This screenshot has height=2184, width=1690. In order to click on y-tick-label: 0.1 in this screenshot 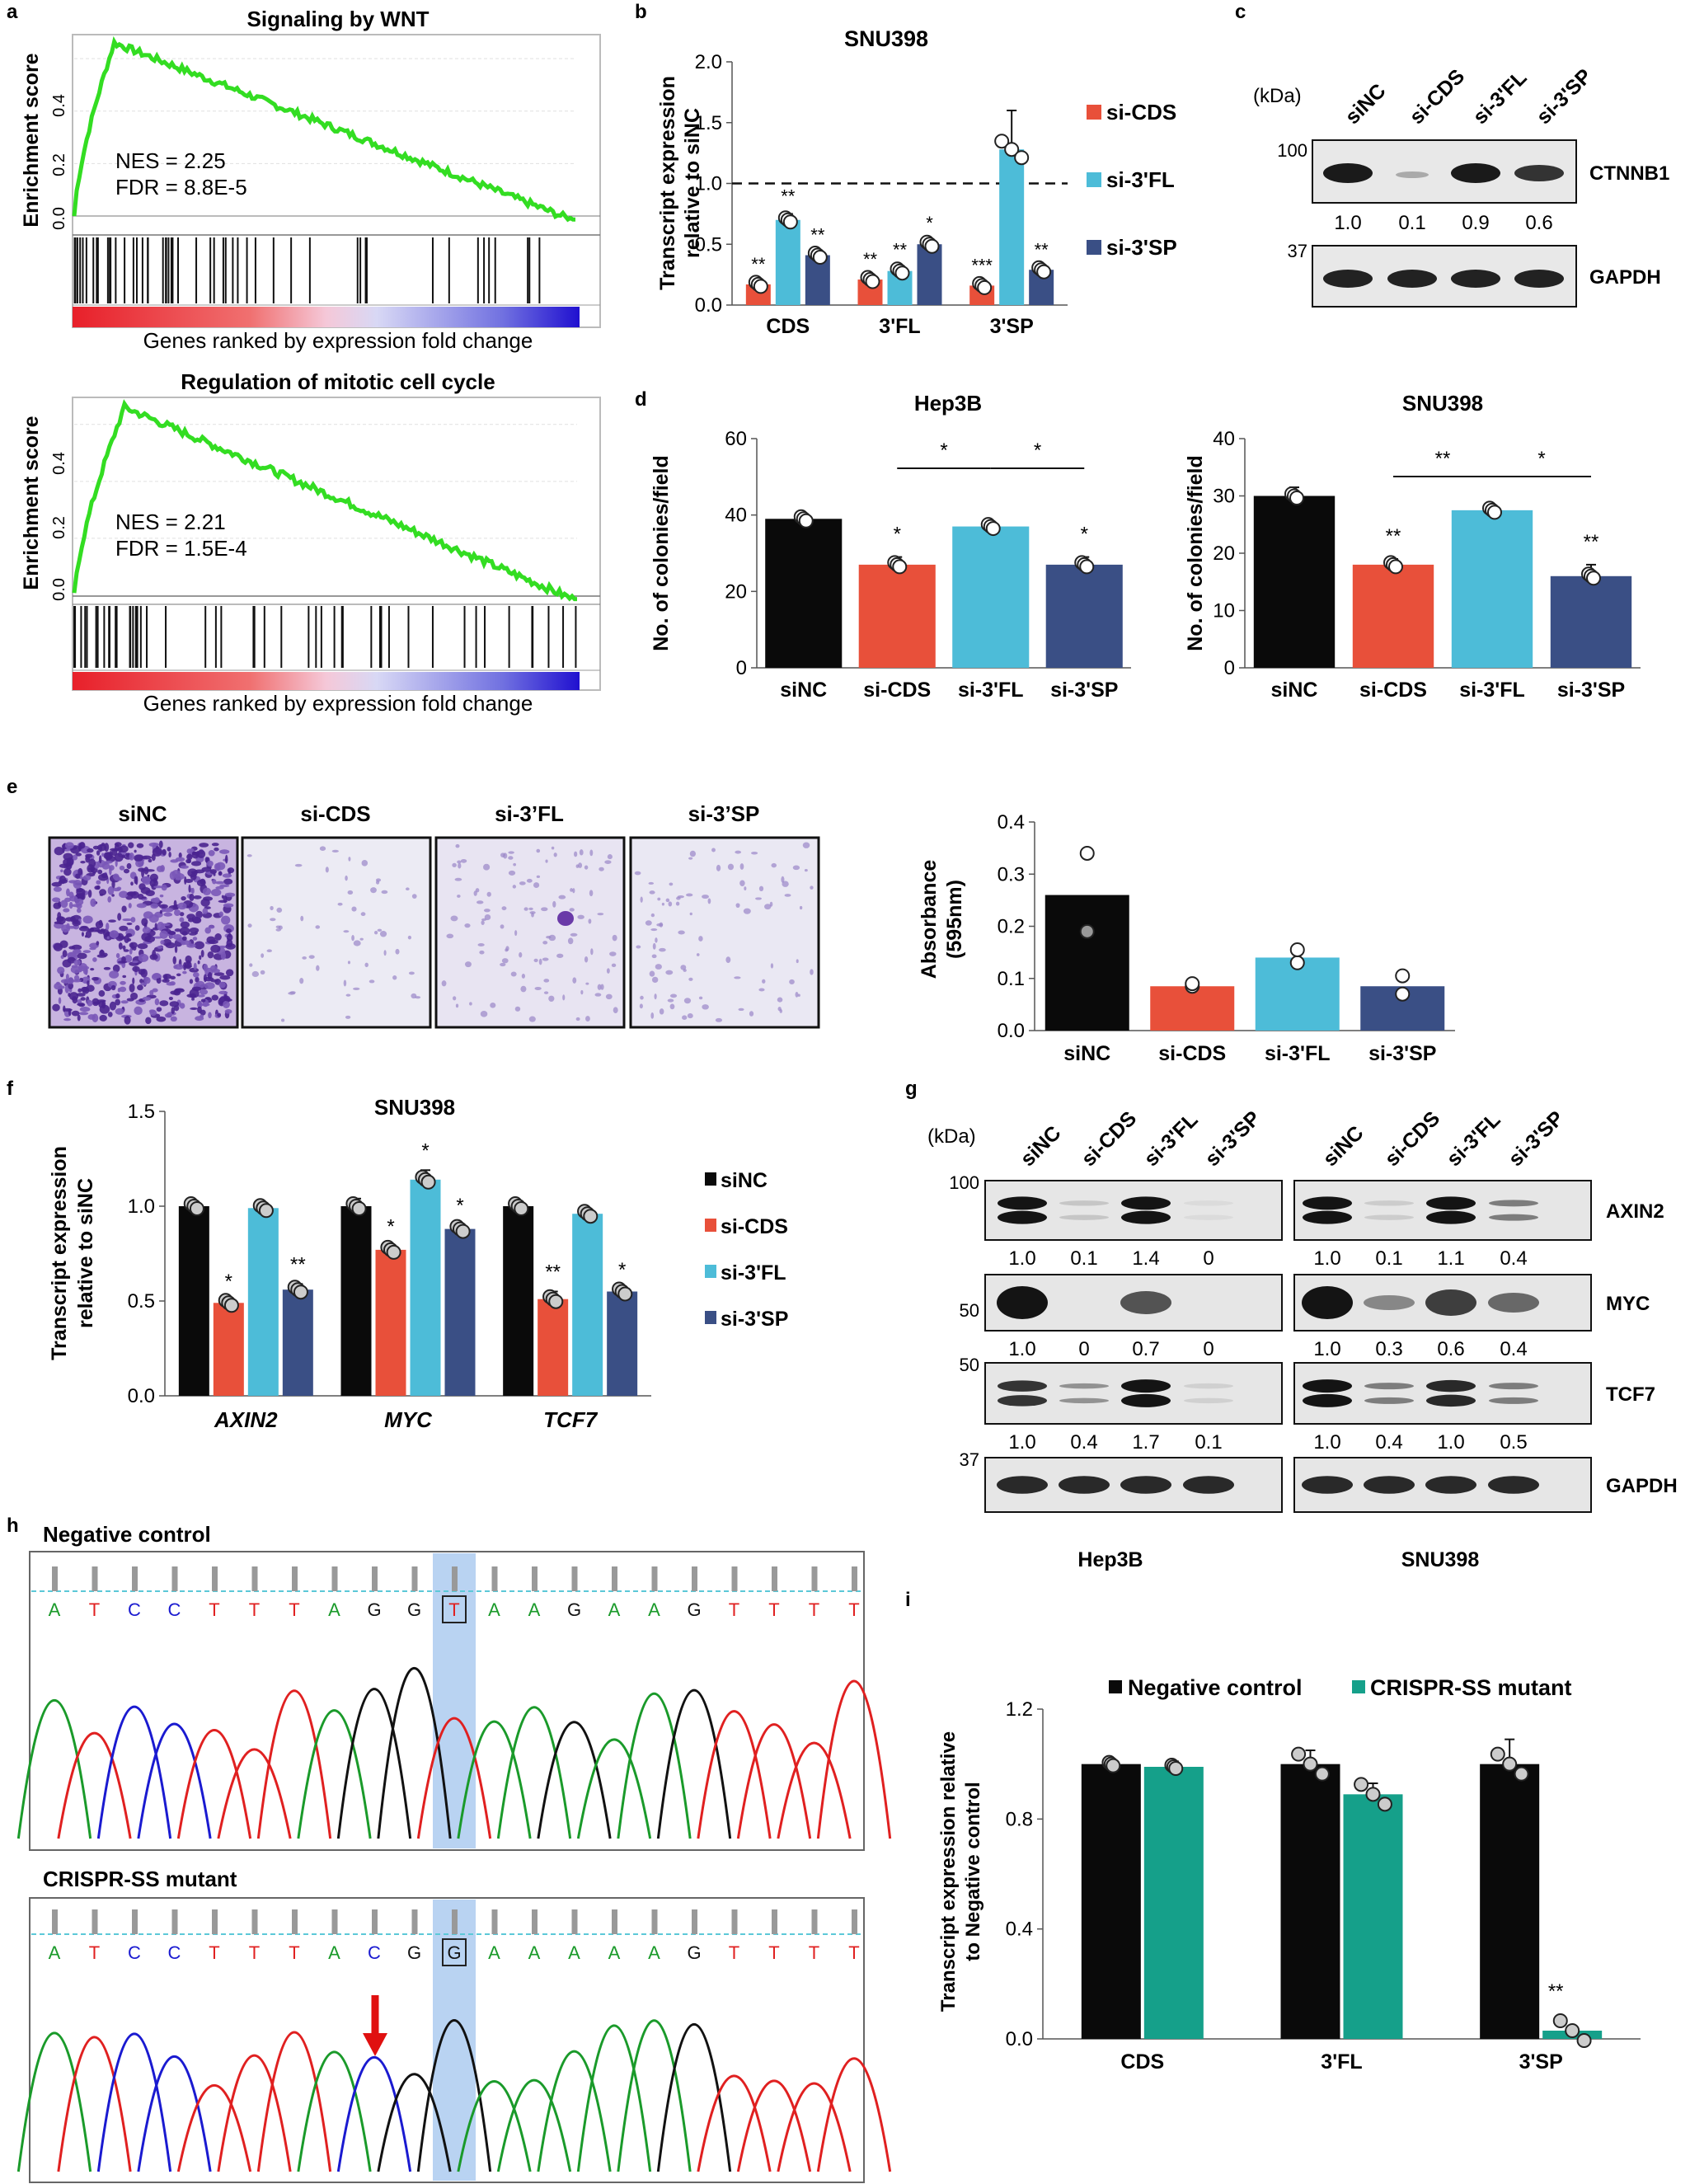, I will do `click(1011, 979)`.